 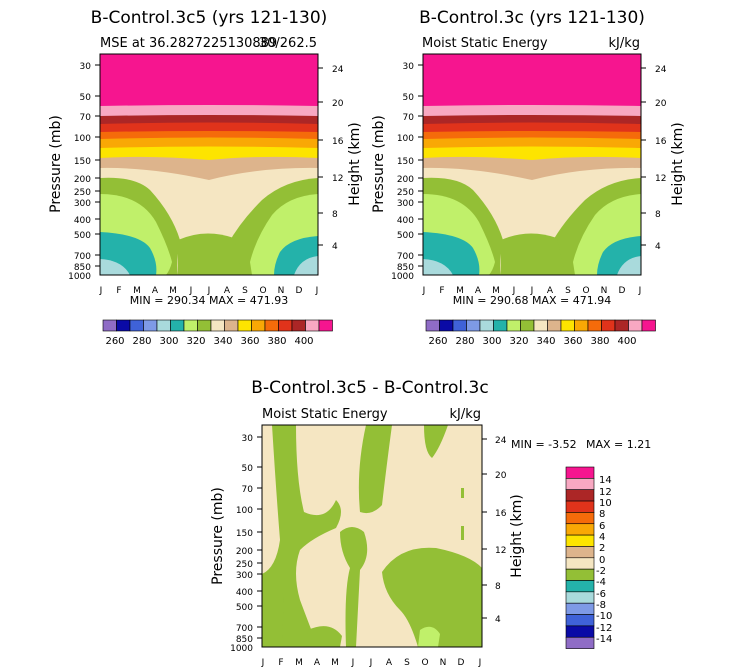 I want to click on colorbar-label: -4, so click(x=601, y=582).